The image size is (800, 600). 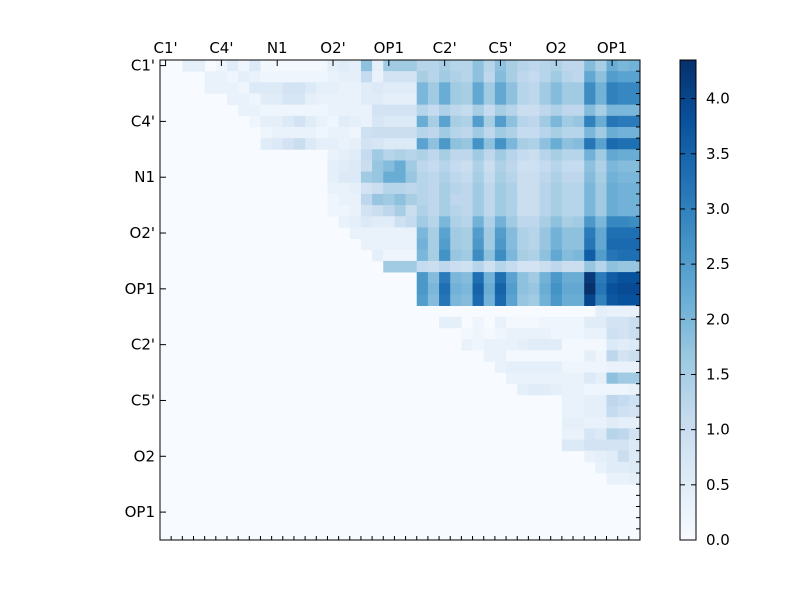 I want to click on x-tick-label: OP1, so click(x=612, y=48).